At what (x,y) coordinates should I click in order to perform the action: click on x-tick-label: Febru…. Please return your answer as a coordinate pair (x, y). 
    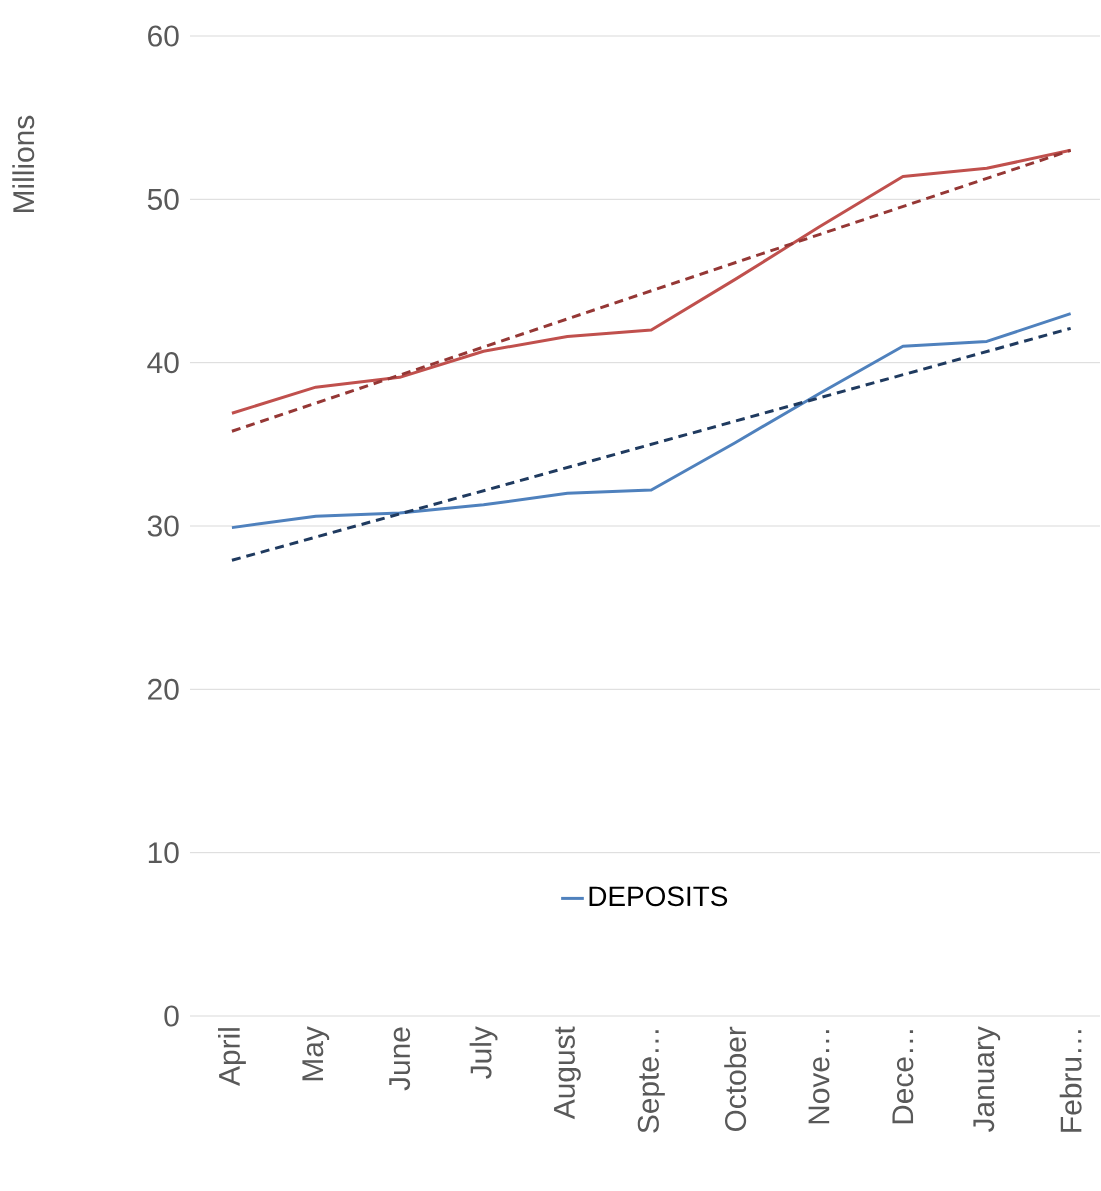
    Looking at the image, I should click on (1070, 1081).